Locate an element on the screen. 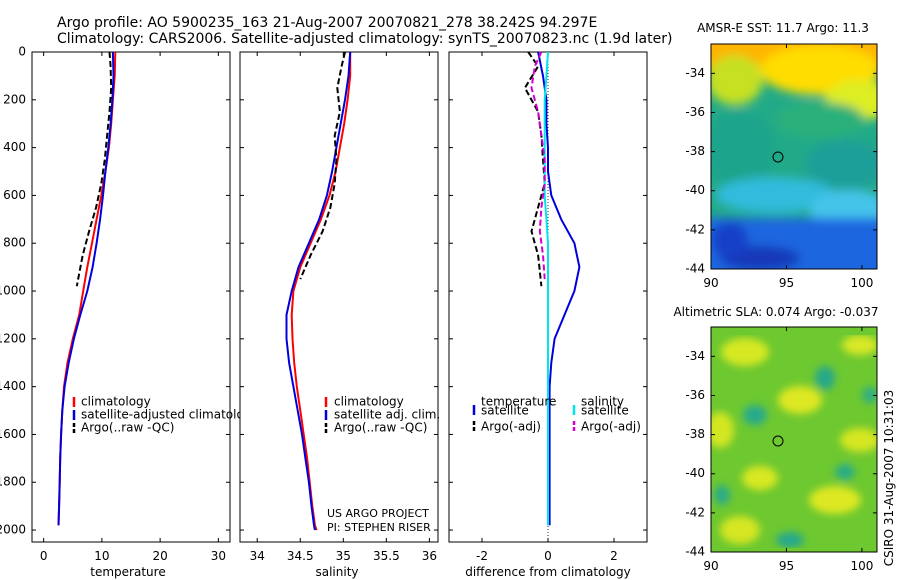 The width and height of the screenshot is (900, 580). temperature-ytick-label: 2000 is located at coordinates (13, 530).